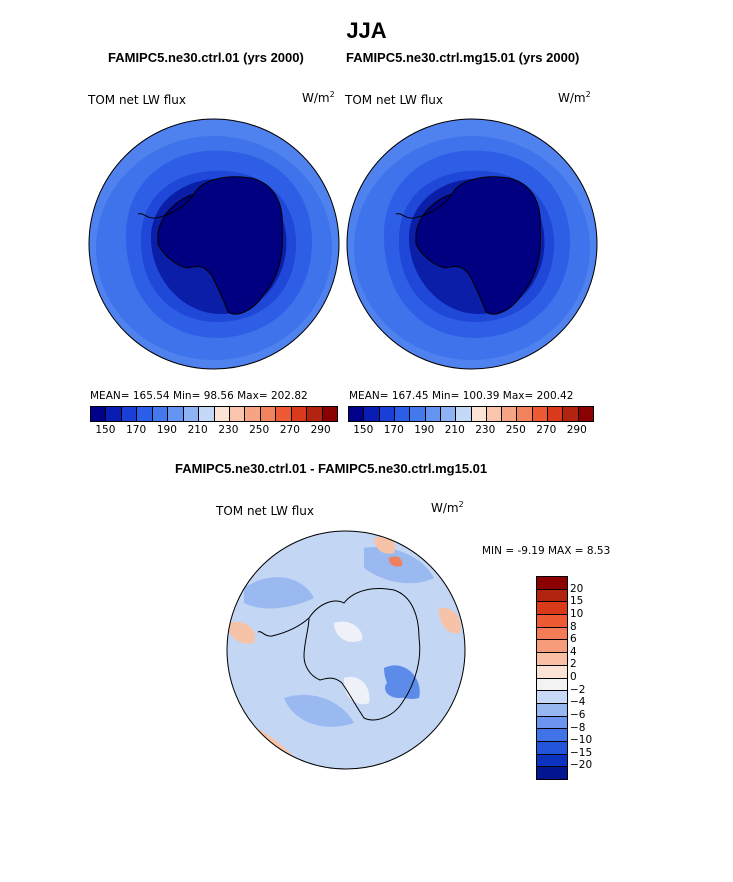 This screenshot has width=733, height=882. I want to click on colorbar-tick-label: 8, so click(573, 626).